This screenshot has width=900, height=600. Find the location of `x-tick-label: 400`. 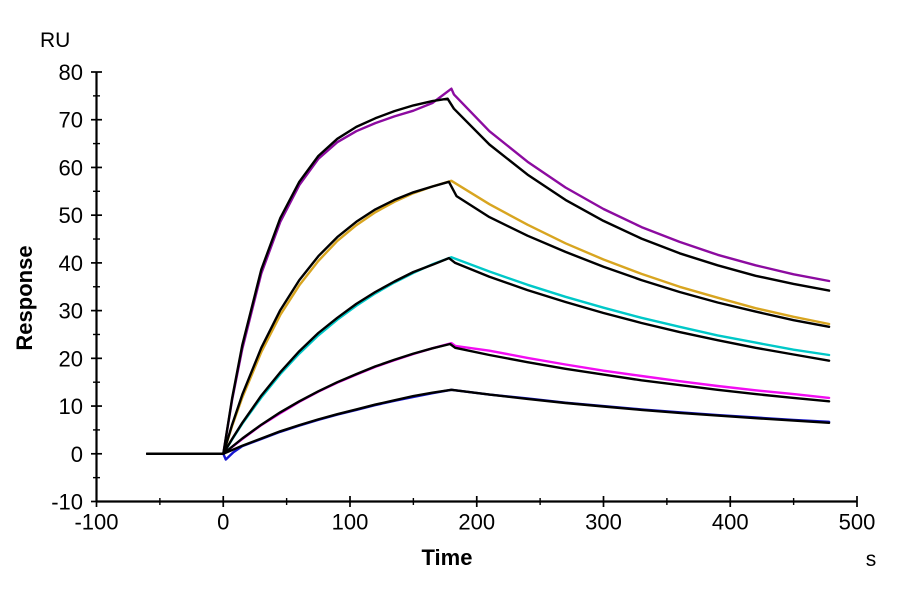

x-tick-label: 400 is located at coordinates (730, 522).